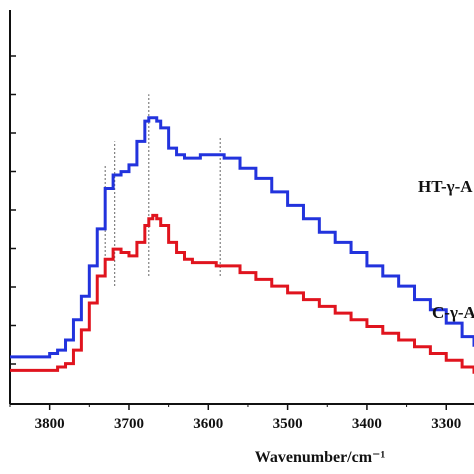  Describe the element at coordinates (320, 457) in the screenshot. I see `x-axis-title: Wavenumber/cm⁻¹` at that location.